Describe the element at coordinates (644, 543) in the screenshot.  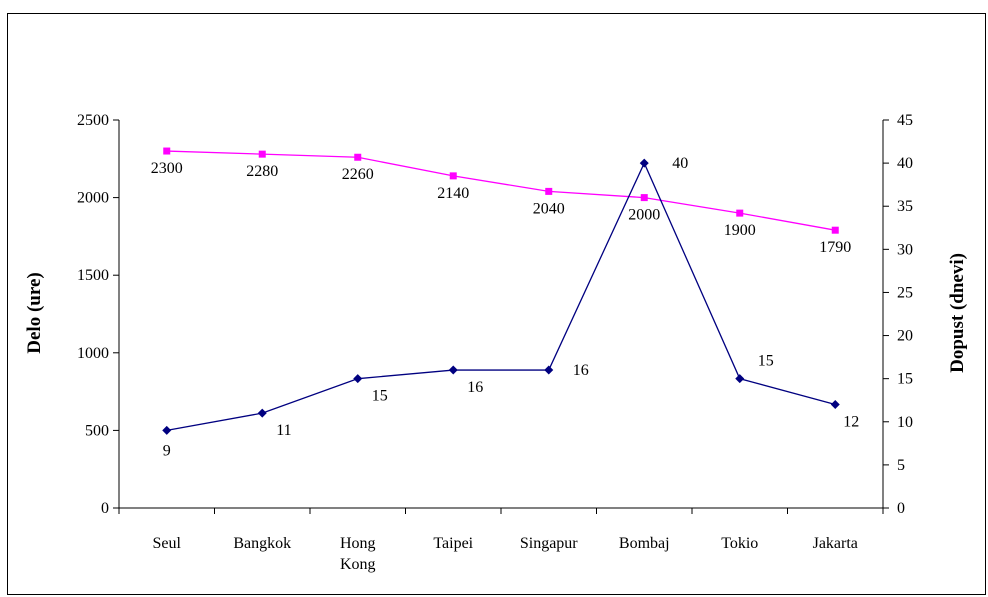
I see `x-tick-label: Bombaj` at that location.